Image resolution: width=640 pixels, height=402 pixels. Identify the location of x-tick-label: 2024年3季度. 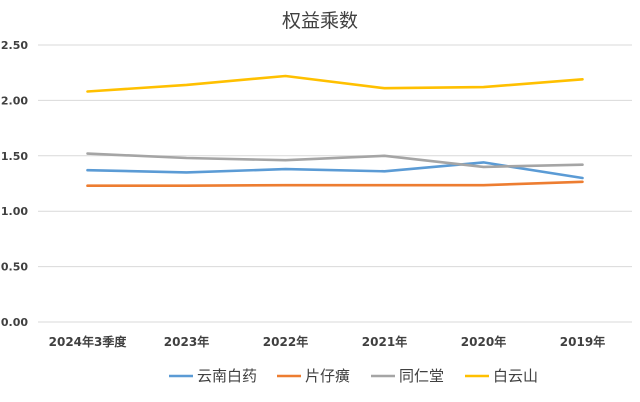
(88, 341).